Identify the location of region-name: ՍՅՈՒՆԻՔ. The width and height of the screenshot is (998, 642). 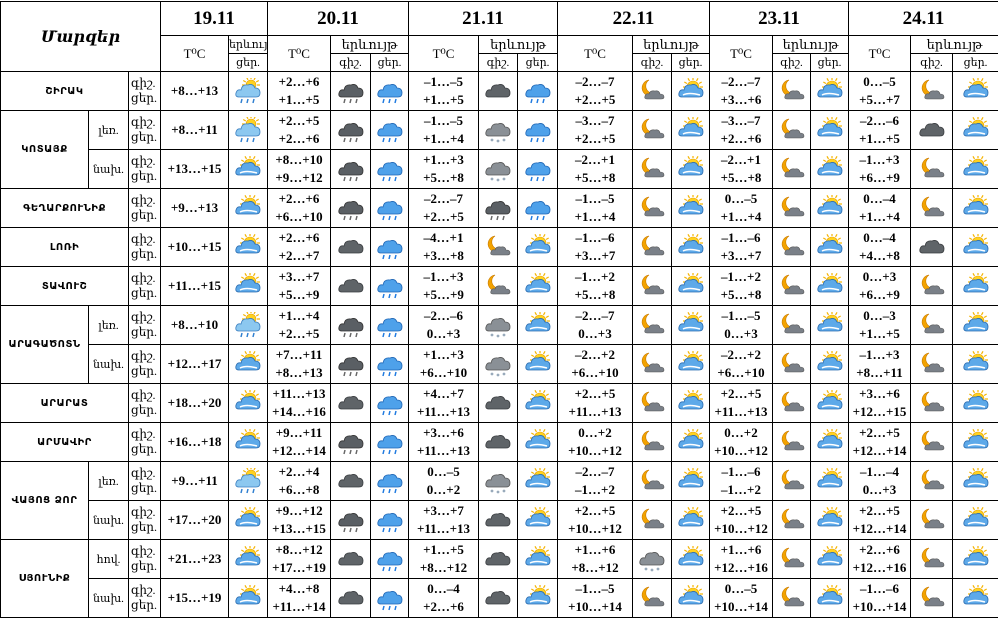
(45, 579).